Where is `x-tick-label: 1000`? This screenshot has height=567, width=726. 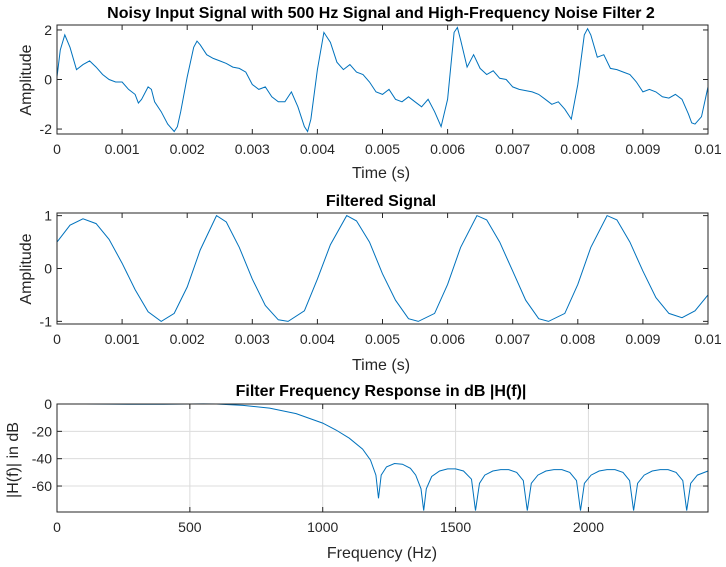
x-tick-label: 1000 is located at coordinates (322, 527).